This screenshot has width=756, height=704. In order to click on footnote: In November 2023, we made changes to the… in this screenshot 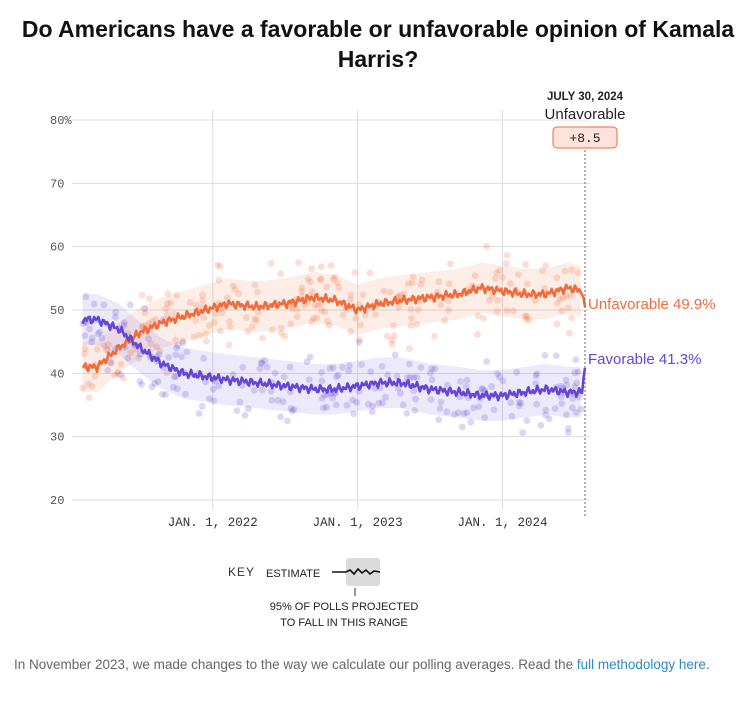, I will do `click(362, 664)`.